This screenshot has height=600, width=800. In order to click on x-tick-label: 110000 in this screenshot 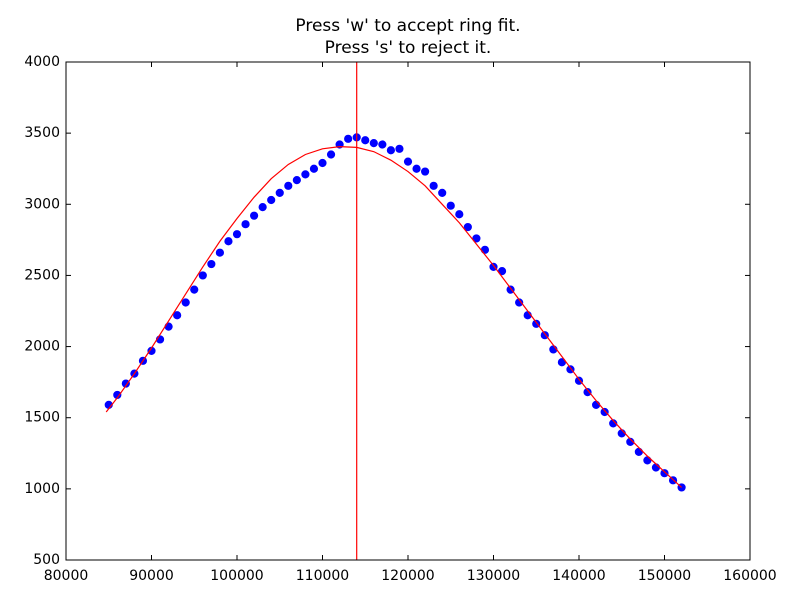, I will do `click(322, 576)`.